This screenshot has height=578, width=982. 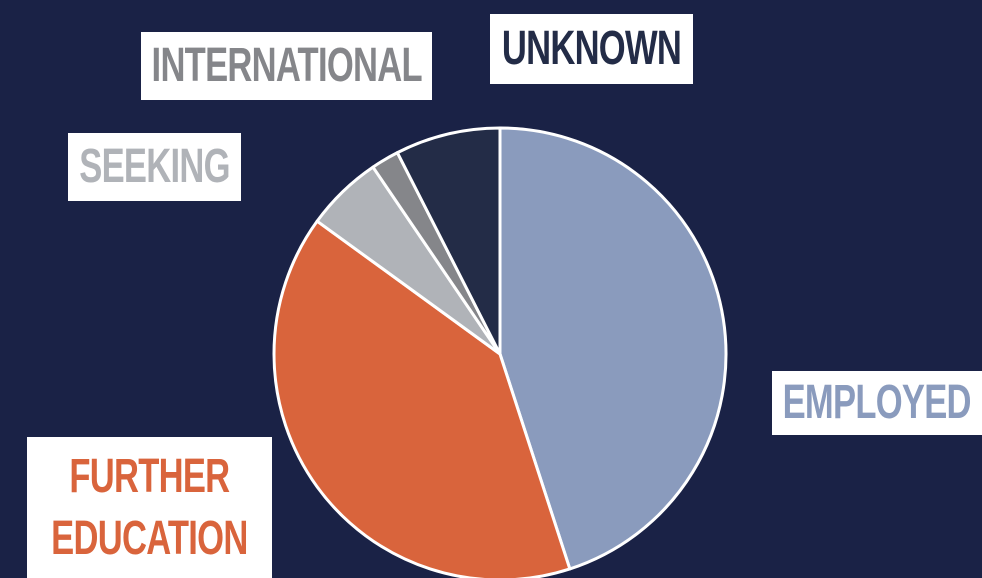 I want to click on slice-label: INTERNATIONAL, so click(x=286, y=66).